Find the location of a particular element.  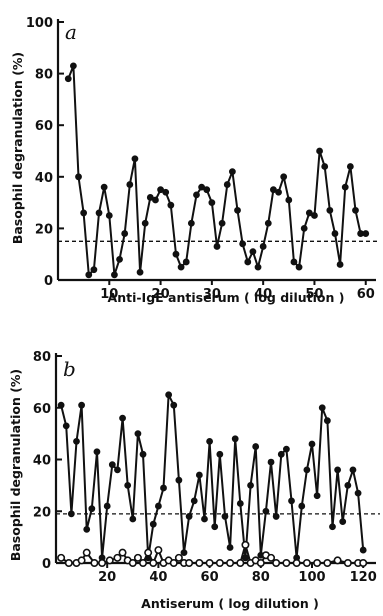

panel-a-y-axis-label: Basophil degranulation (%) is located at coordinates (17, 148).